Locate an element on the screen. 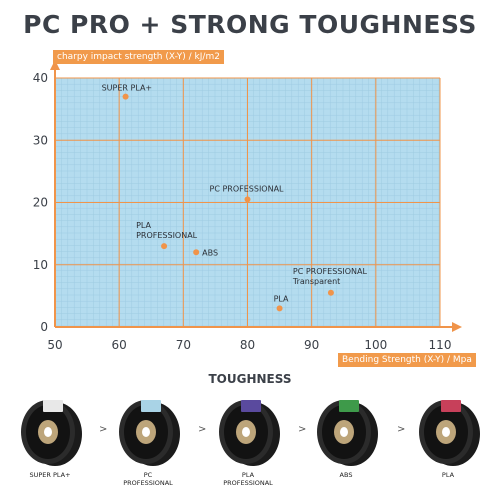  product-spool: ABS is located at coordinates (346, 435).